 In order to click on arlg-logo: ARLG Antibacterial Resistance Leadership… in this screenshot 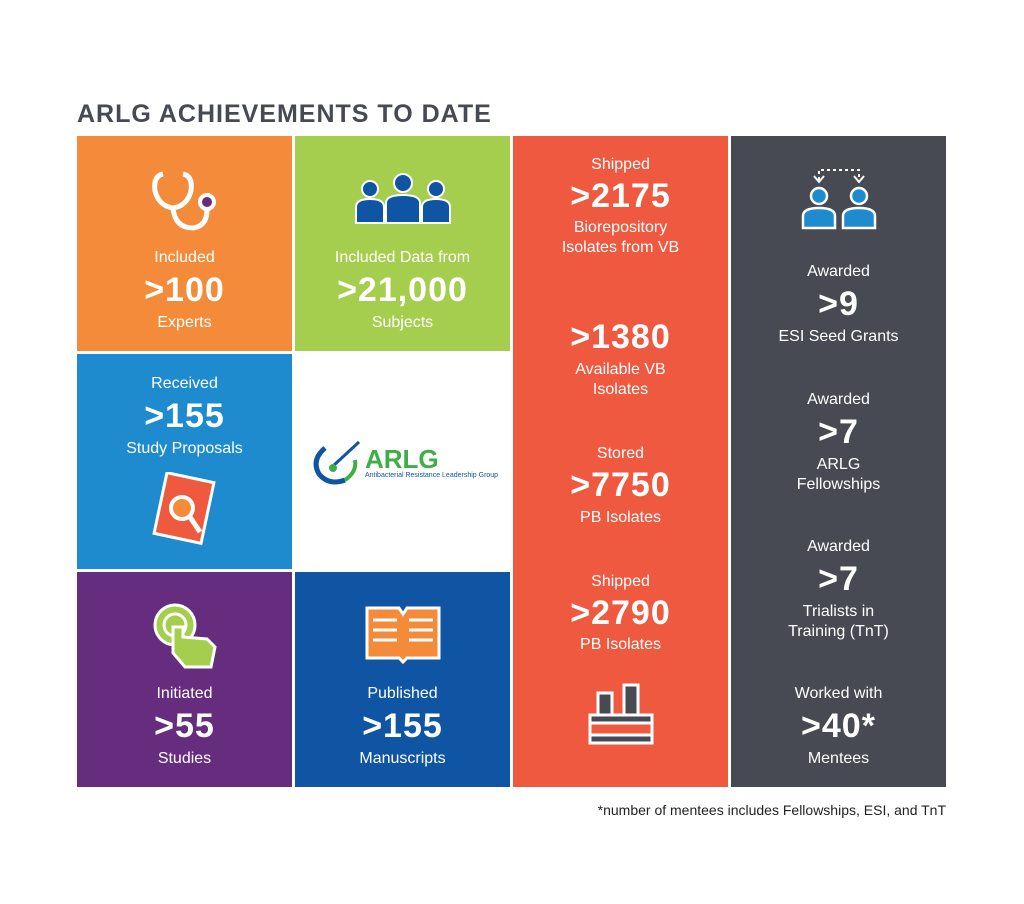, I will do `click(402, 461)`.